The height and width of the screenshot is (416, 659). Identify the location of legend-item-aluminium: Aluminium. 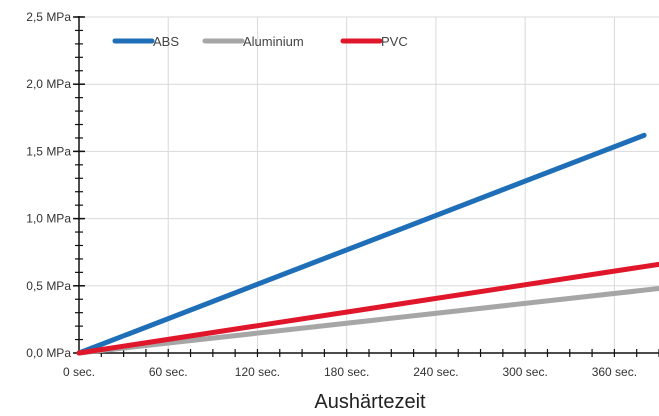
(253, 41).